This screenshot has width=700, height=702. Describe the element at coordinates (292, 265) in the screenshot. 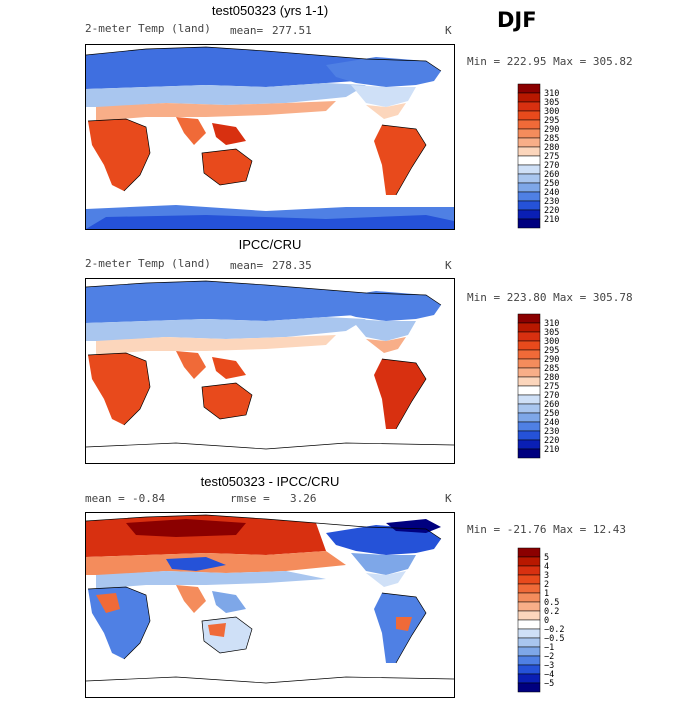

I see `mean-value: 278.35` at that location.